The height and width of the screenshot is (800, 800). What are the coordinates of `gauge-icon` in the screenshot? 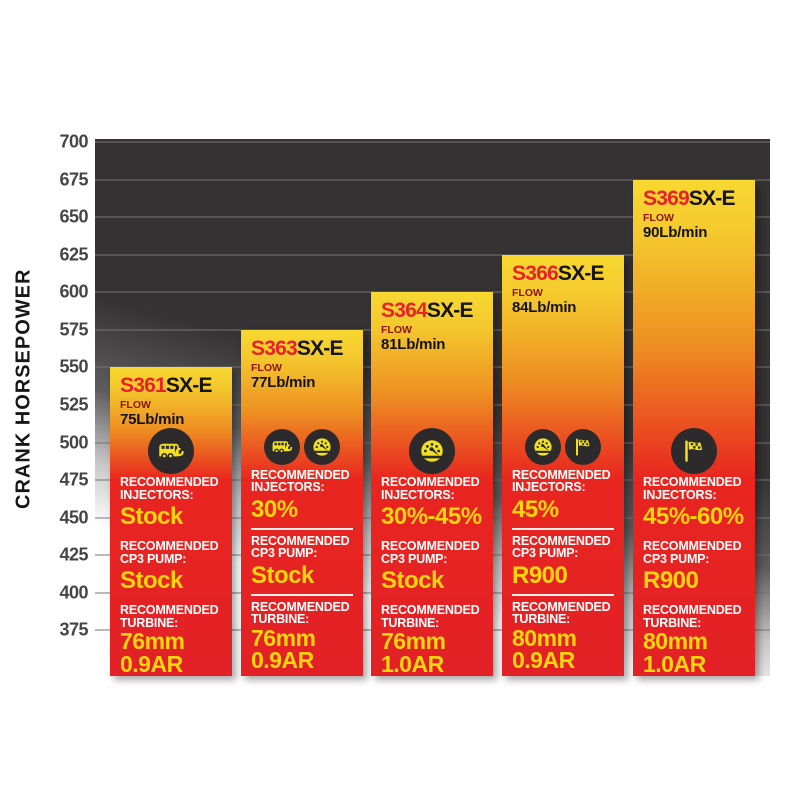 It's located at (432, 451).